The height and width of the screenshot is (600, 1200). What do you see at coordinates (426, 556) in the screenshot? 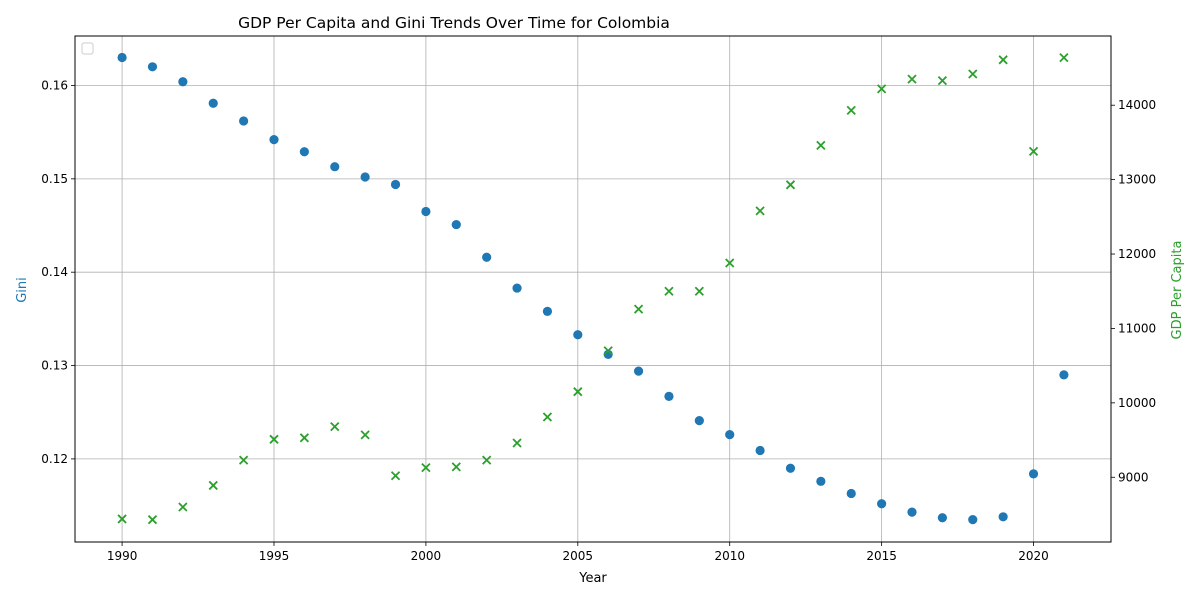
I see `x-tick-label: 2000` at bounding box center [426, 556].